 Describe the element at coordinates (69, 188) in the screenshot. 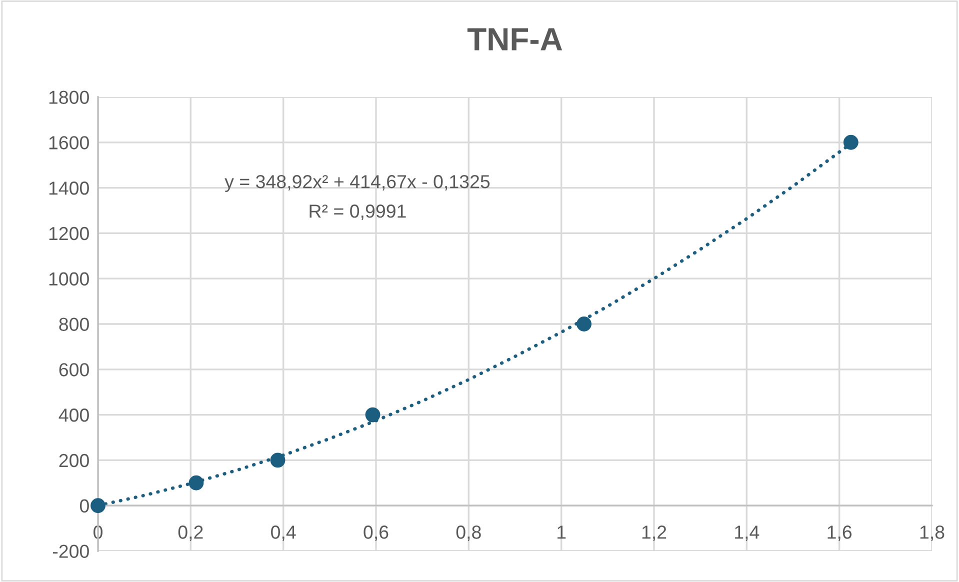

I see `y-tick-label: 1400` at that location.